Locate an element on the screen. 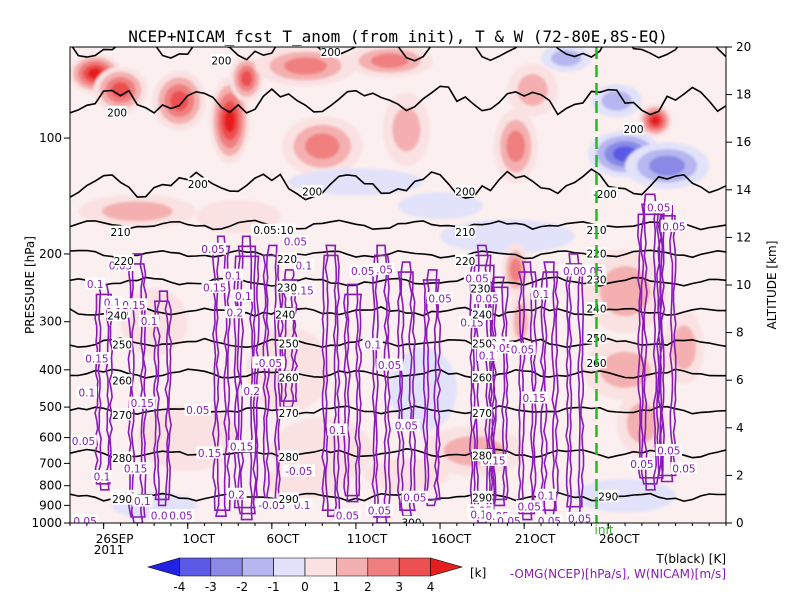  colorbar-tick-label: 1 is located at coordinates (337, 587).